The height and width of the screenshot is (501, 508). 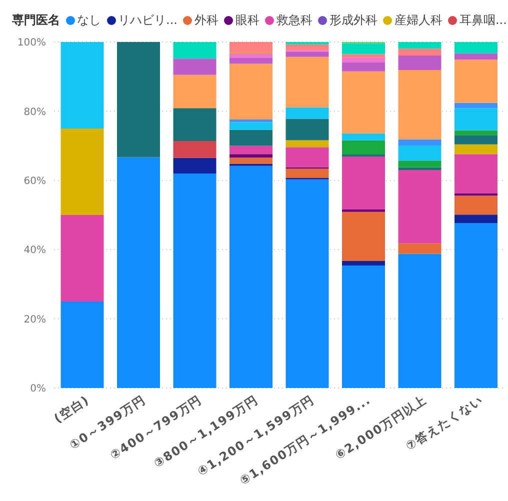 I want to click on legend-label: 外科, so click(x=206, y=20).